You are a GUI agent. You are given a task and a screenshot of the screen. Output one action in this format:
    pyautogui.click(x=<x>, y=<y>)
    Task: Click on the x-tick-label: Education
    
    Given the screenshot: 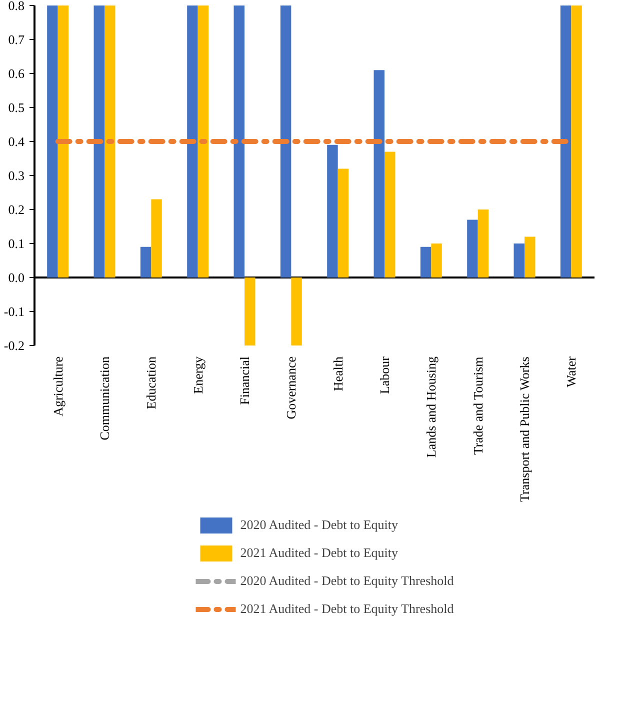 What is the action you would take?
    pyautogui.click(x=151, y=383)
    